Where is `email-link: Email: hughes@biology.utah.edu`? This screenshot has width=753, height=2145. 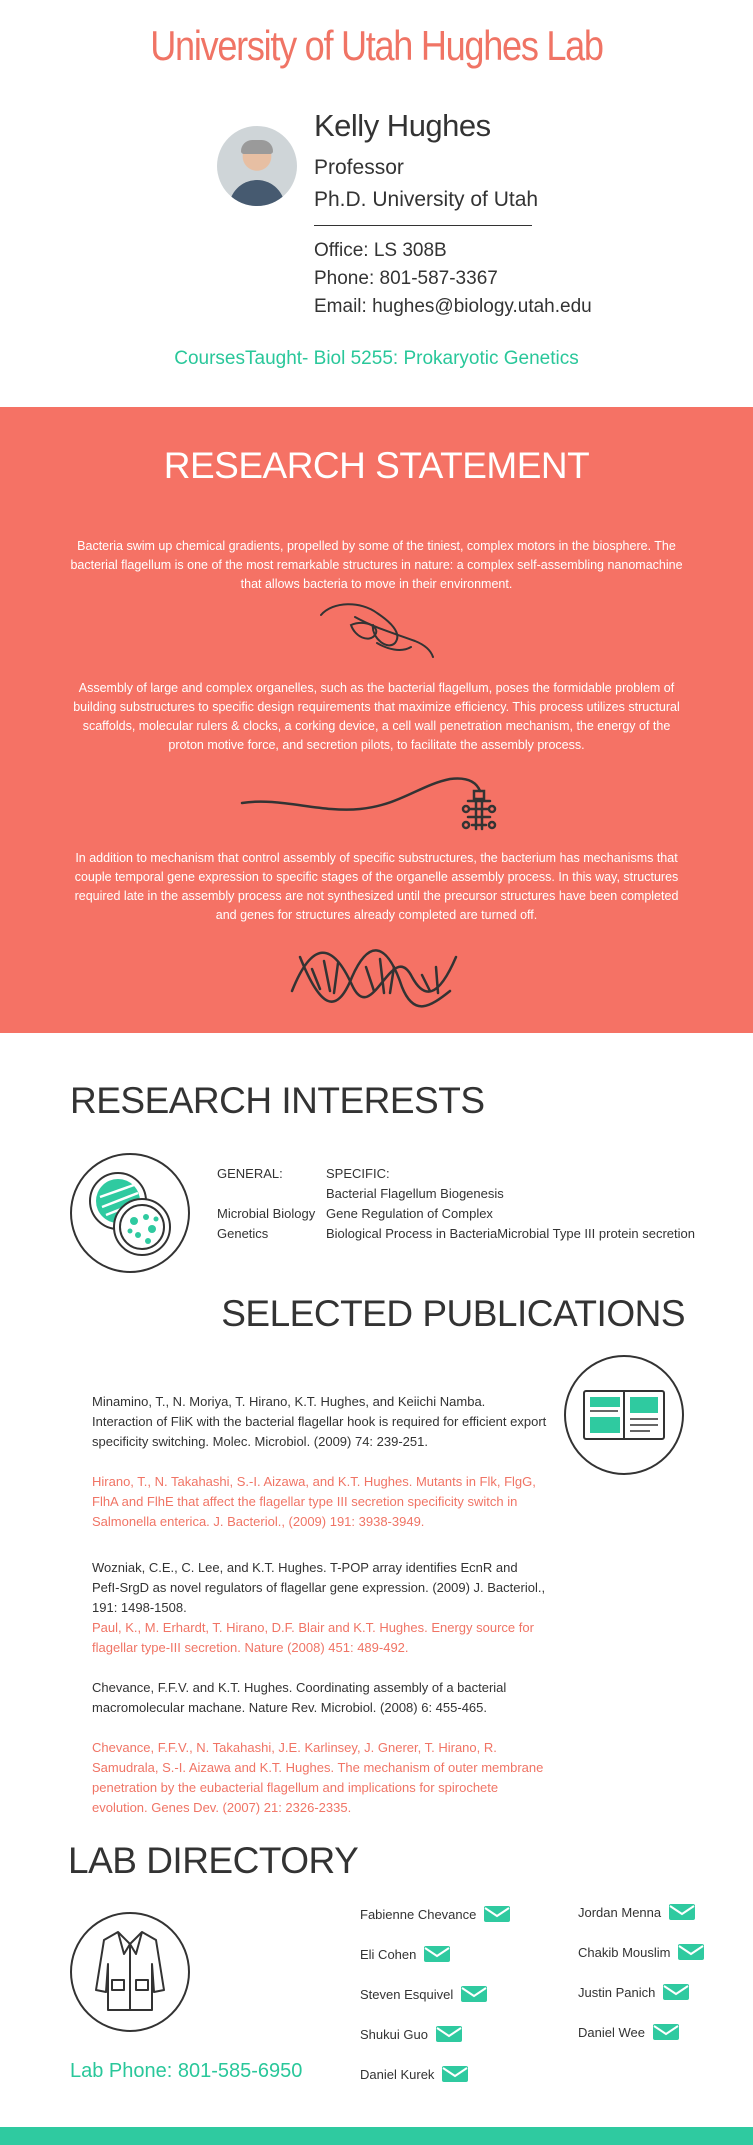
email-link: Email: hughes@biology.utah.edu is located at coordinates (453, 306).